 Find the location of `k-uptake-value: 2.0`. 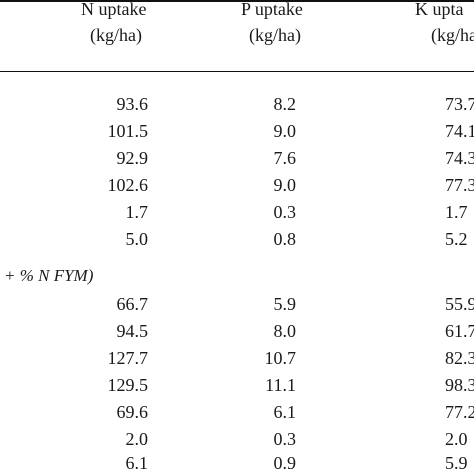

k-uptake-value: 2.0 is located at coordinates (456, 439).